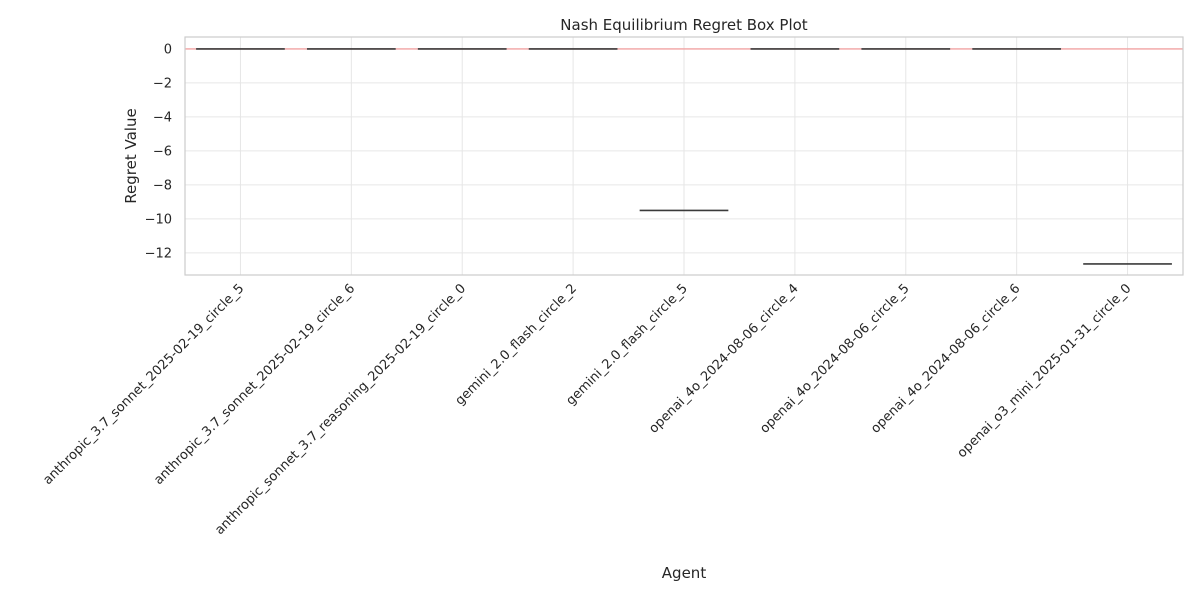 This screenshot has width=1200, height=600. I want to click on x-tick-label: gemini_2.0_flash_circle_2, so click(516, 344).